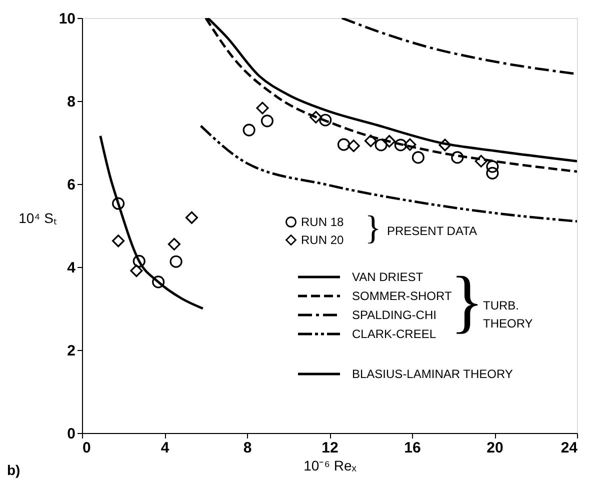  I want to click on y-tick-label: 10, so click(67, 19).